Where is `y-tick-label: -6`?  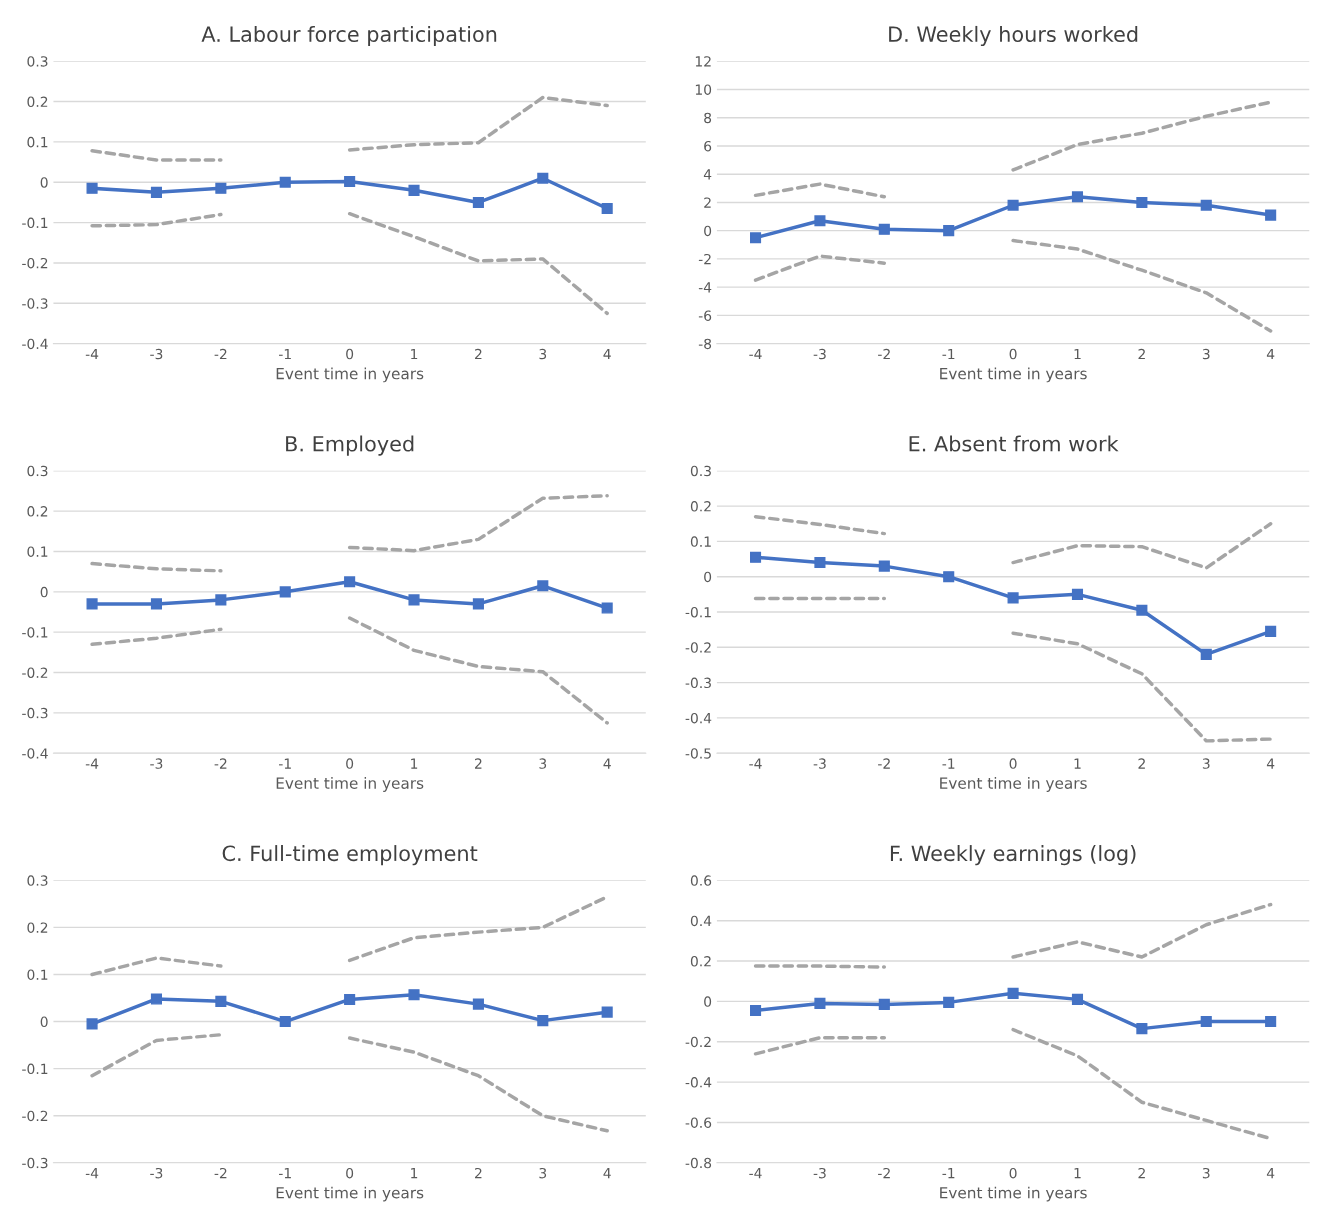
y-tick-label: -6 is located at coordinates (705, 315).